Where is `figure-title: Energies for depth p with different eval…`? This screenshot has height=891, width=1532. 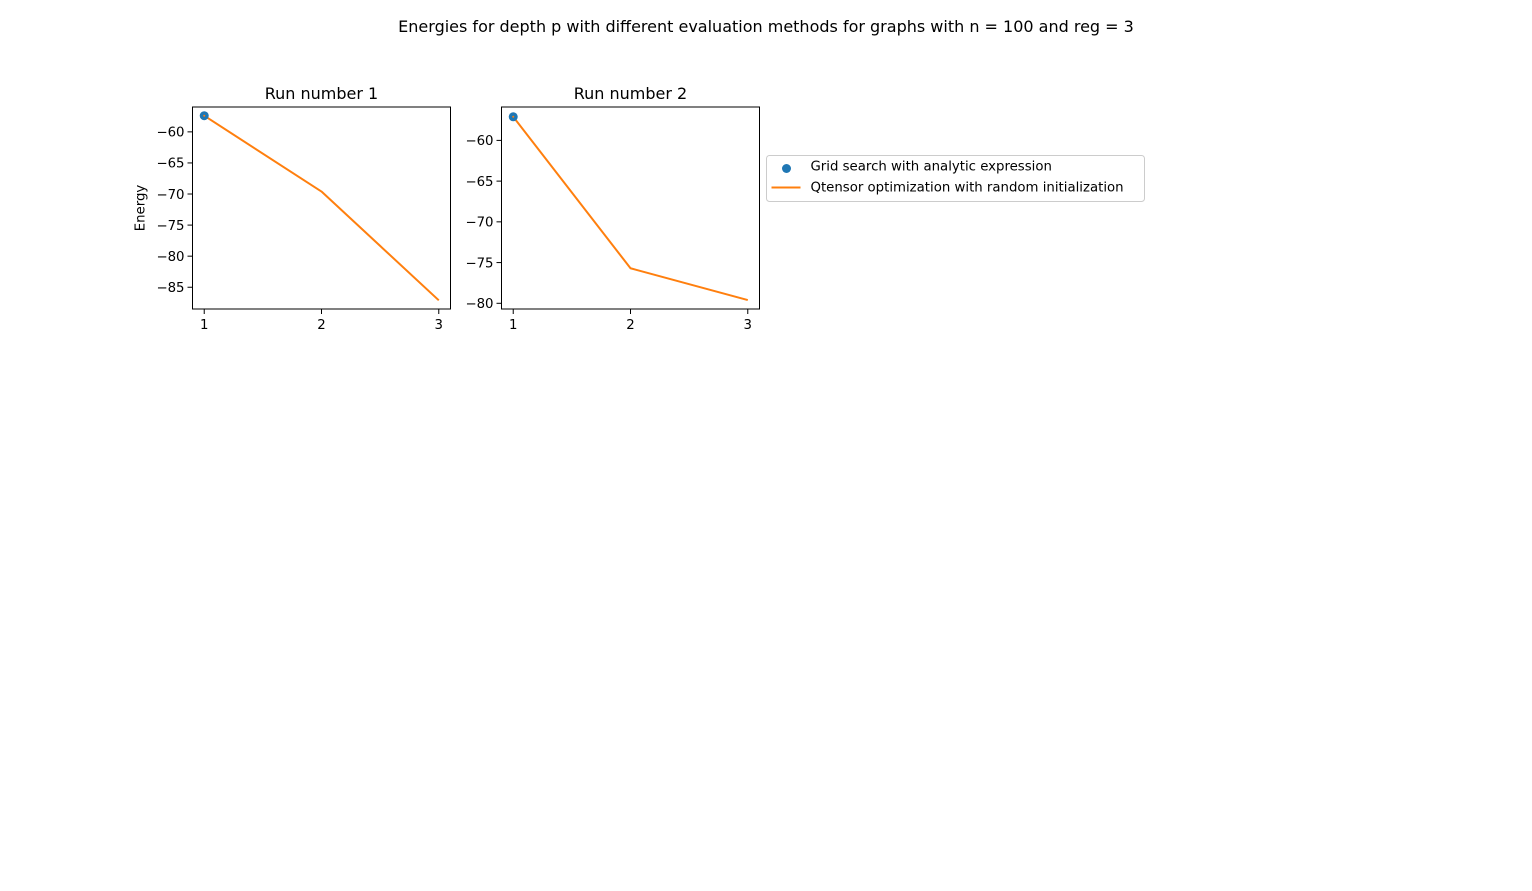
figure-title: Energies for depth p with different eval… is located at coordinates (766, 26).